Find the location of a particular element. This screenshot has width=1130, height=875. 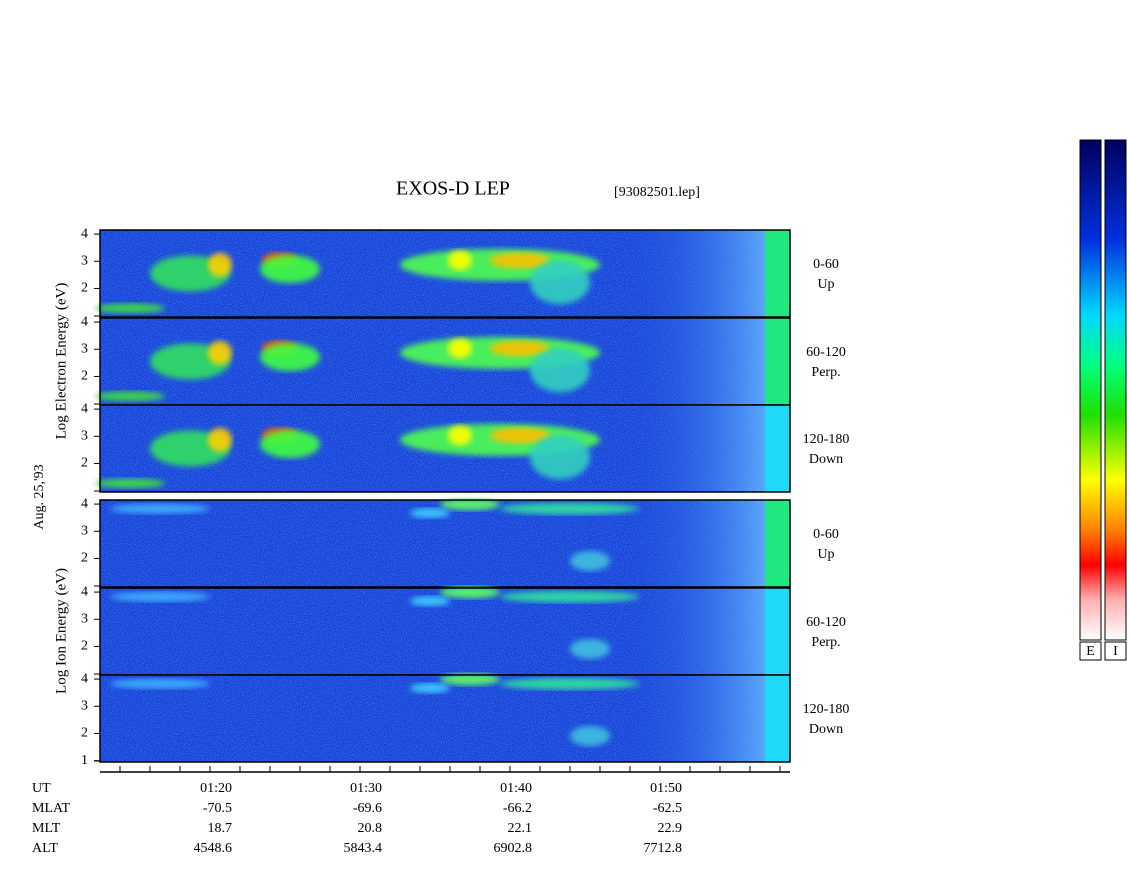

group-label: Log Electron Energy (eV) is located at coordinates (61, 361).